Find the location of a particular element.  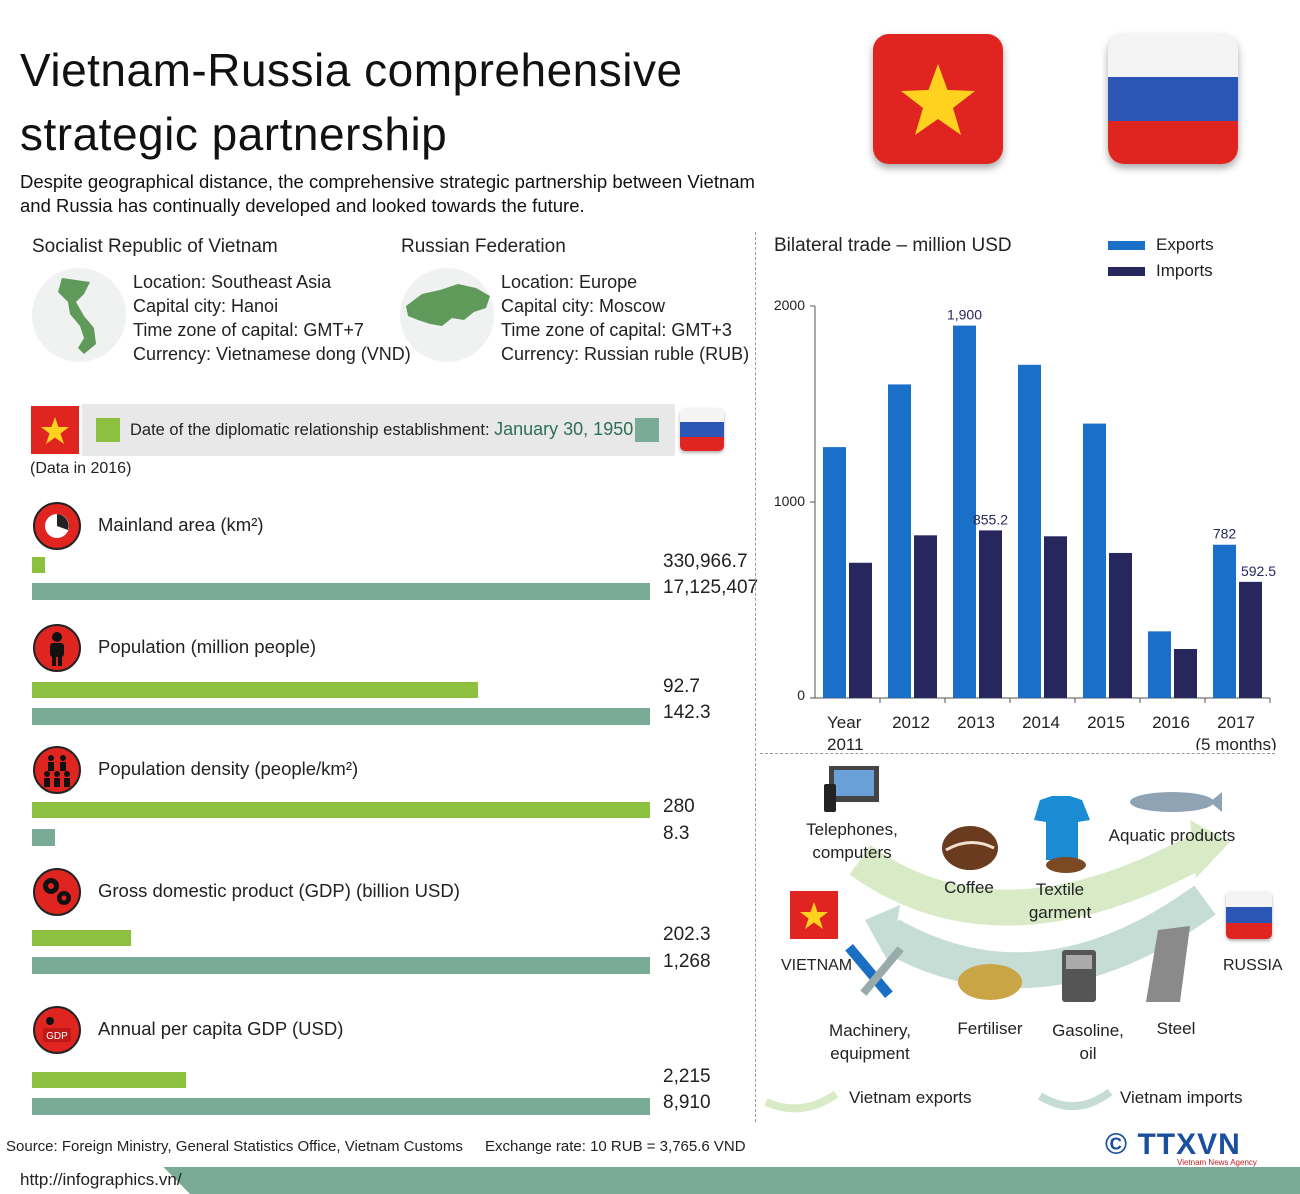

stat-label: Population (million people) is located at coordinates (207, 646).